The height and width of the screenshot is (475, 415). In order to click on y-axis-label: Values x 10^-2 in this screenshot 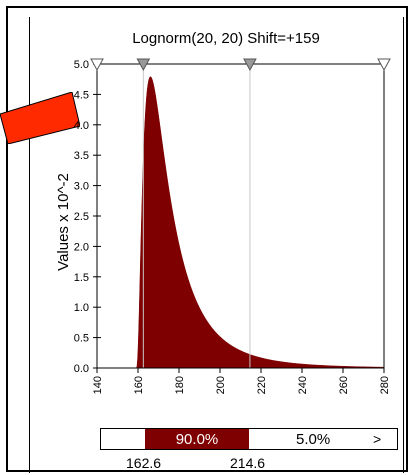, I will do `click(63, 222)`.